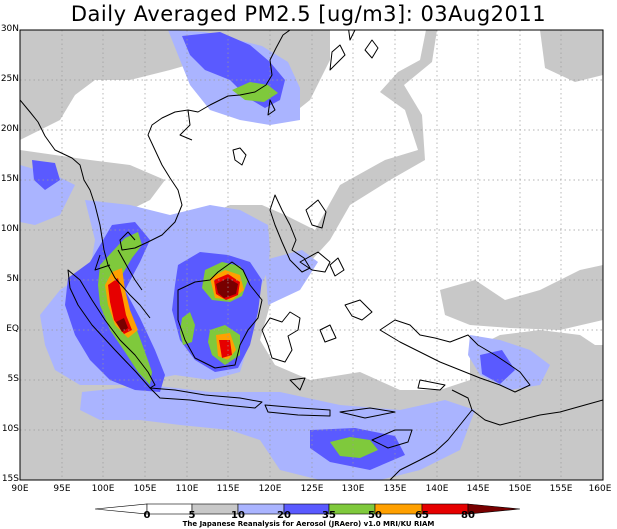  I want to click on colorbar-label: 35, so click(329, 515).